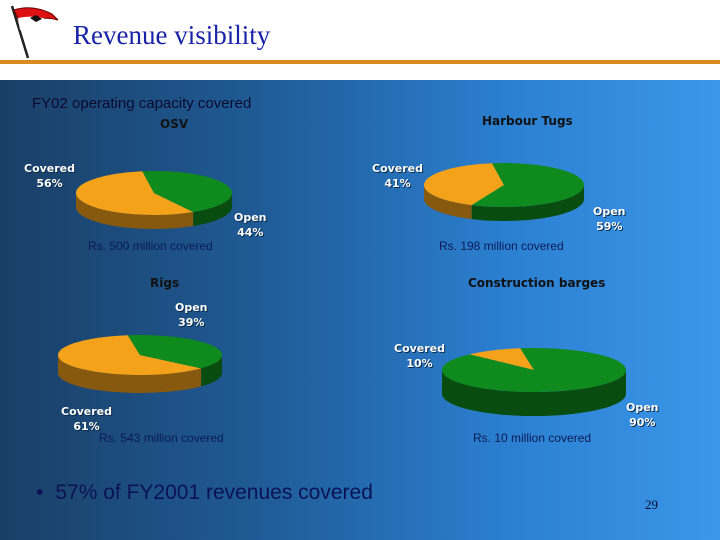  I want to click on chart-title-osv: OSV, so click(174, 124).